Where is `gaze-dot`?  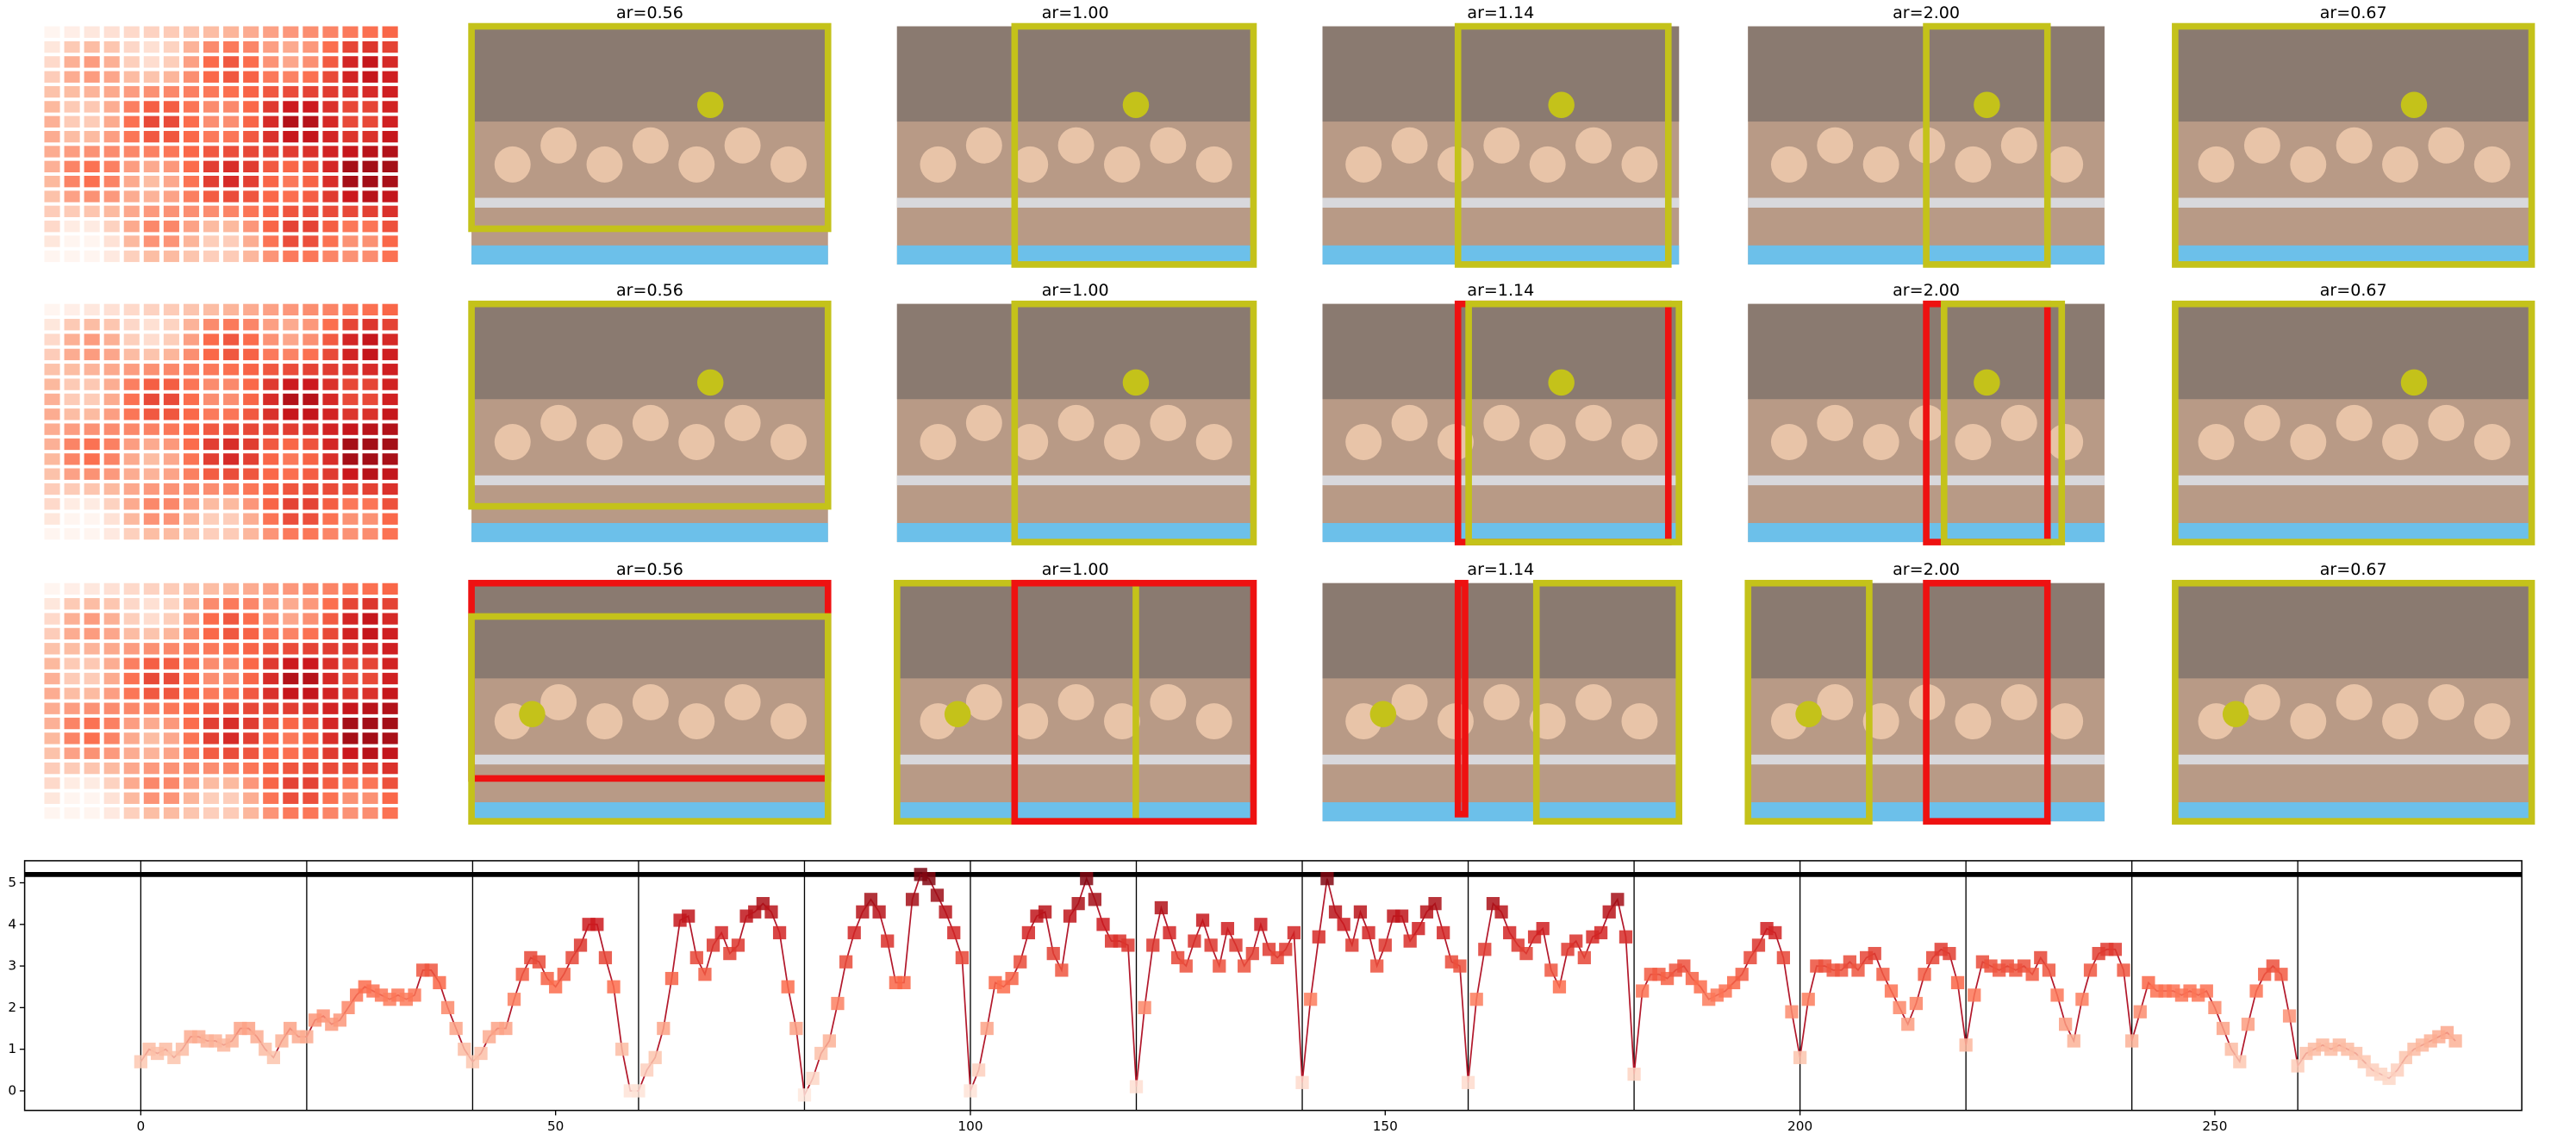
gaze-dot is located at coordinates (2414, 104).